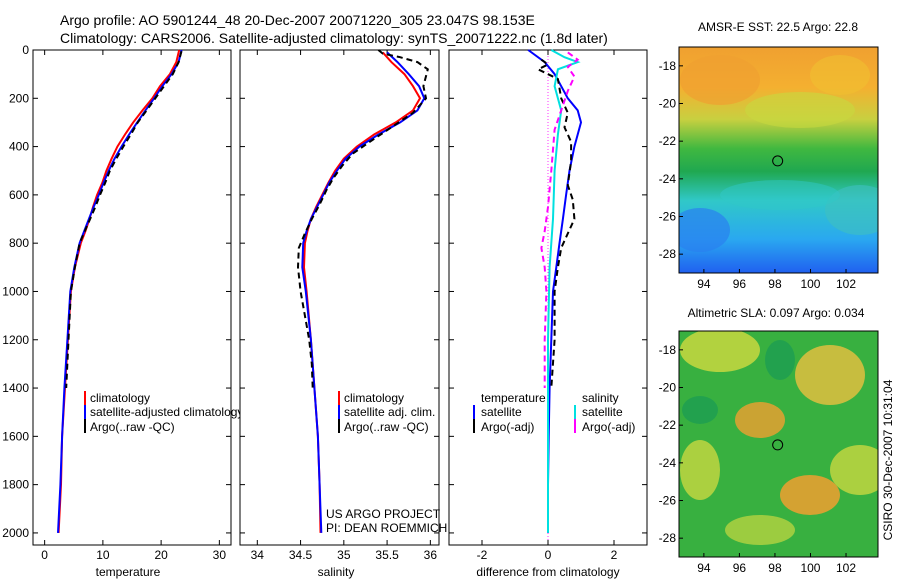  What do you see at coordinates (15, 485) in the screenshot?
I see `y-tick-label: 1800` at bounding box center [15, 485].